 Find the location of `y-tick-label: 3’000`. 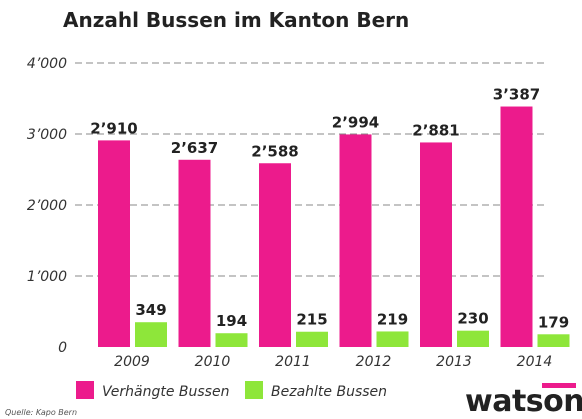

y-tick-label: 3’000 is located at coordinates (47, 135).